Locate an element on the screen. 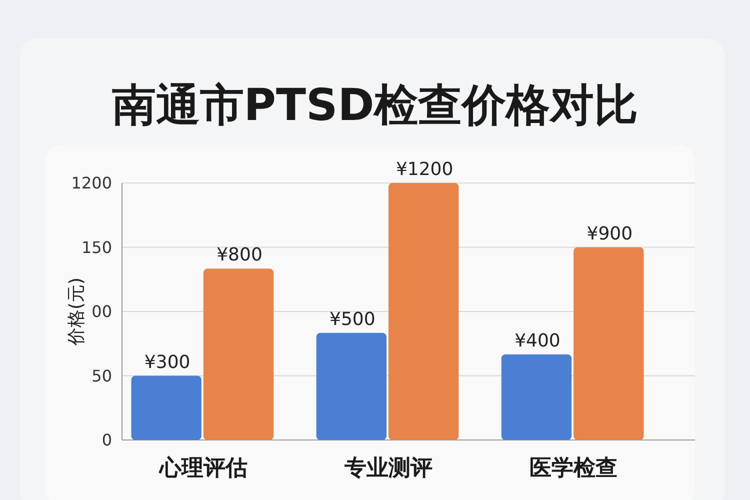 Image resolution: width=750 pixels, height=500 pixels. text: 50 is located at coordinates (102, 376).